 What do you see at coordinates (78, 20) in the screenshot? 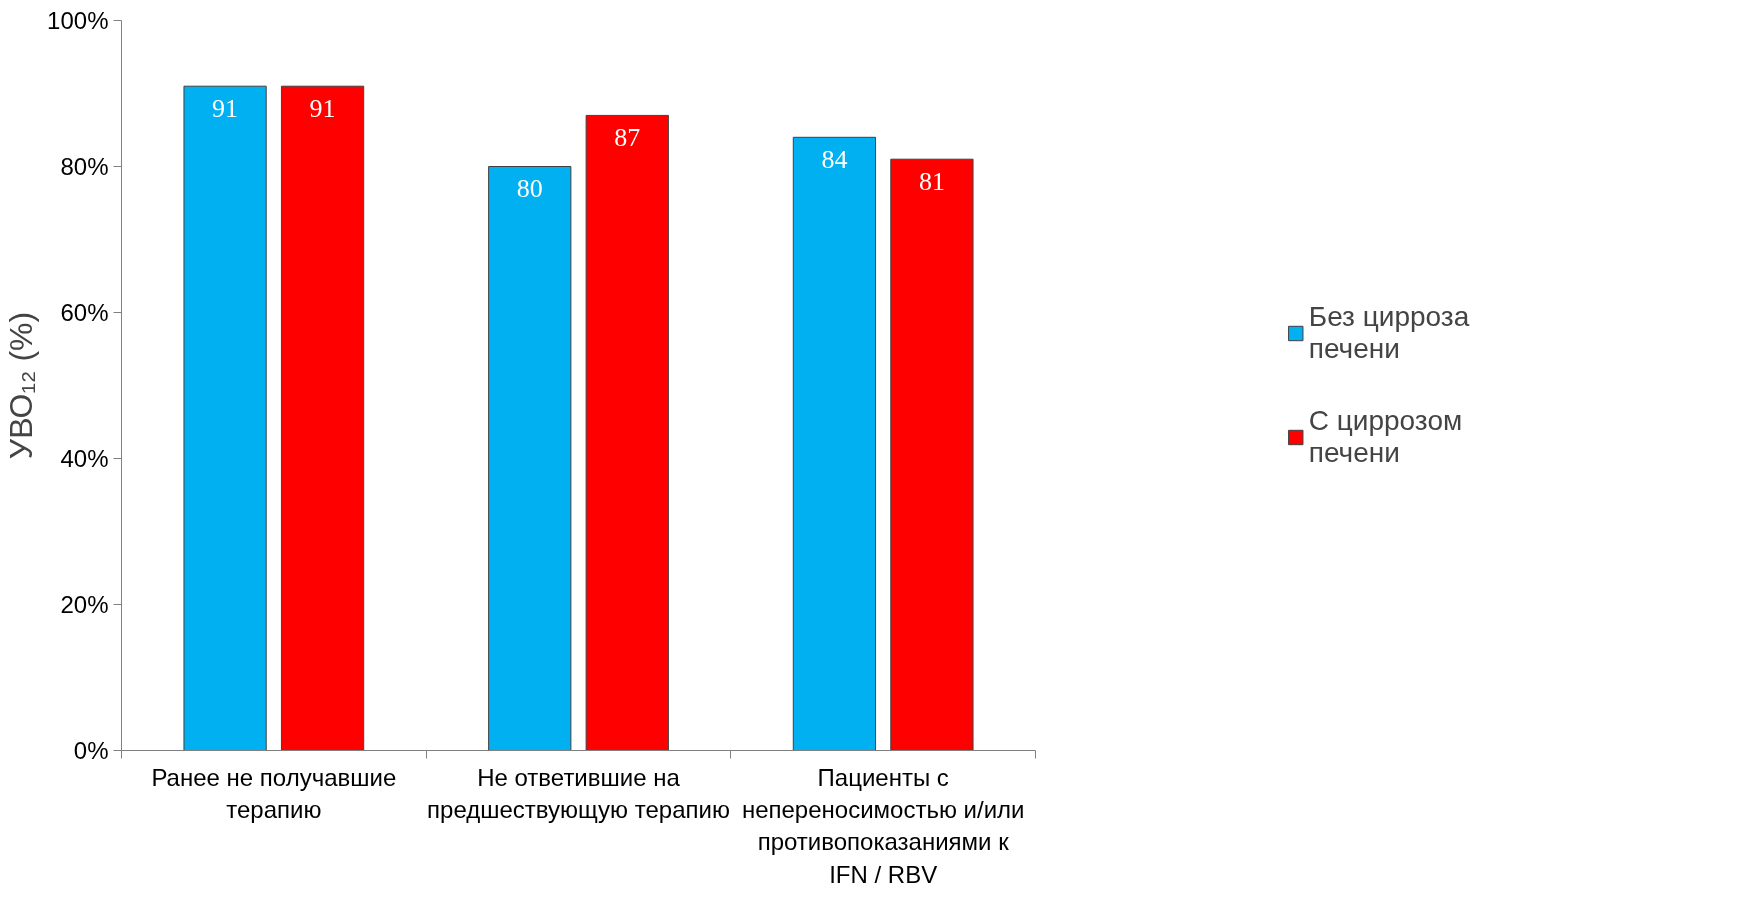
I see `y-tick-label: 100%` at bounding box center [78, 20].